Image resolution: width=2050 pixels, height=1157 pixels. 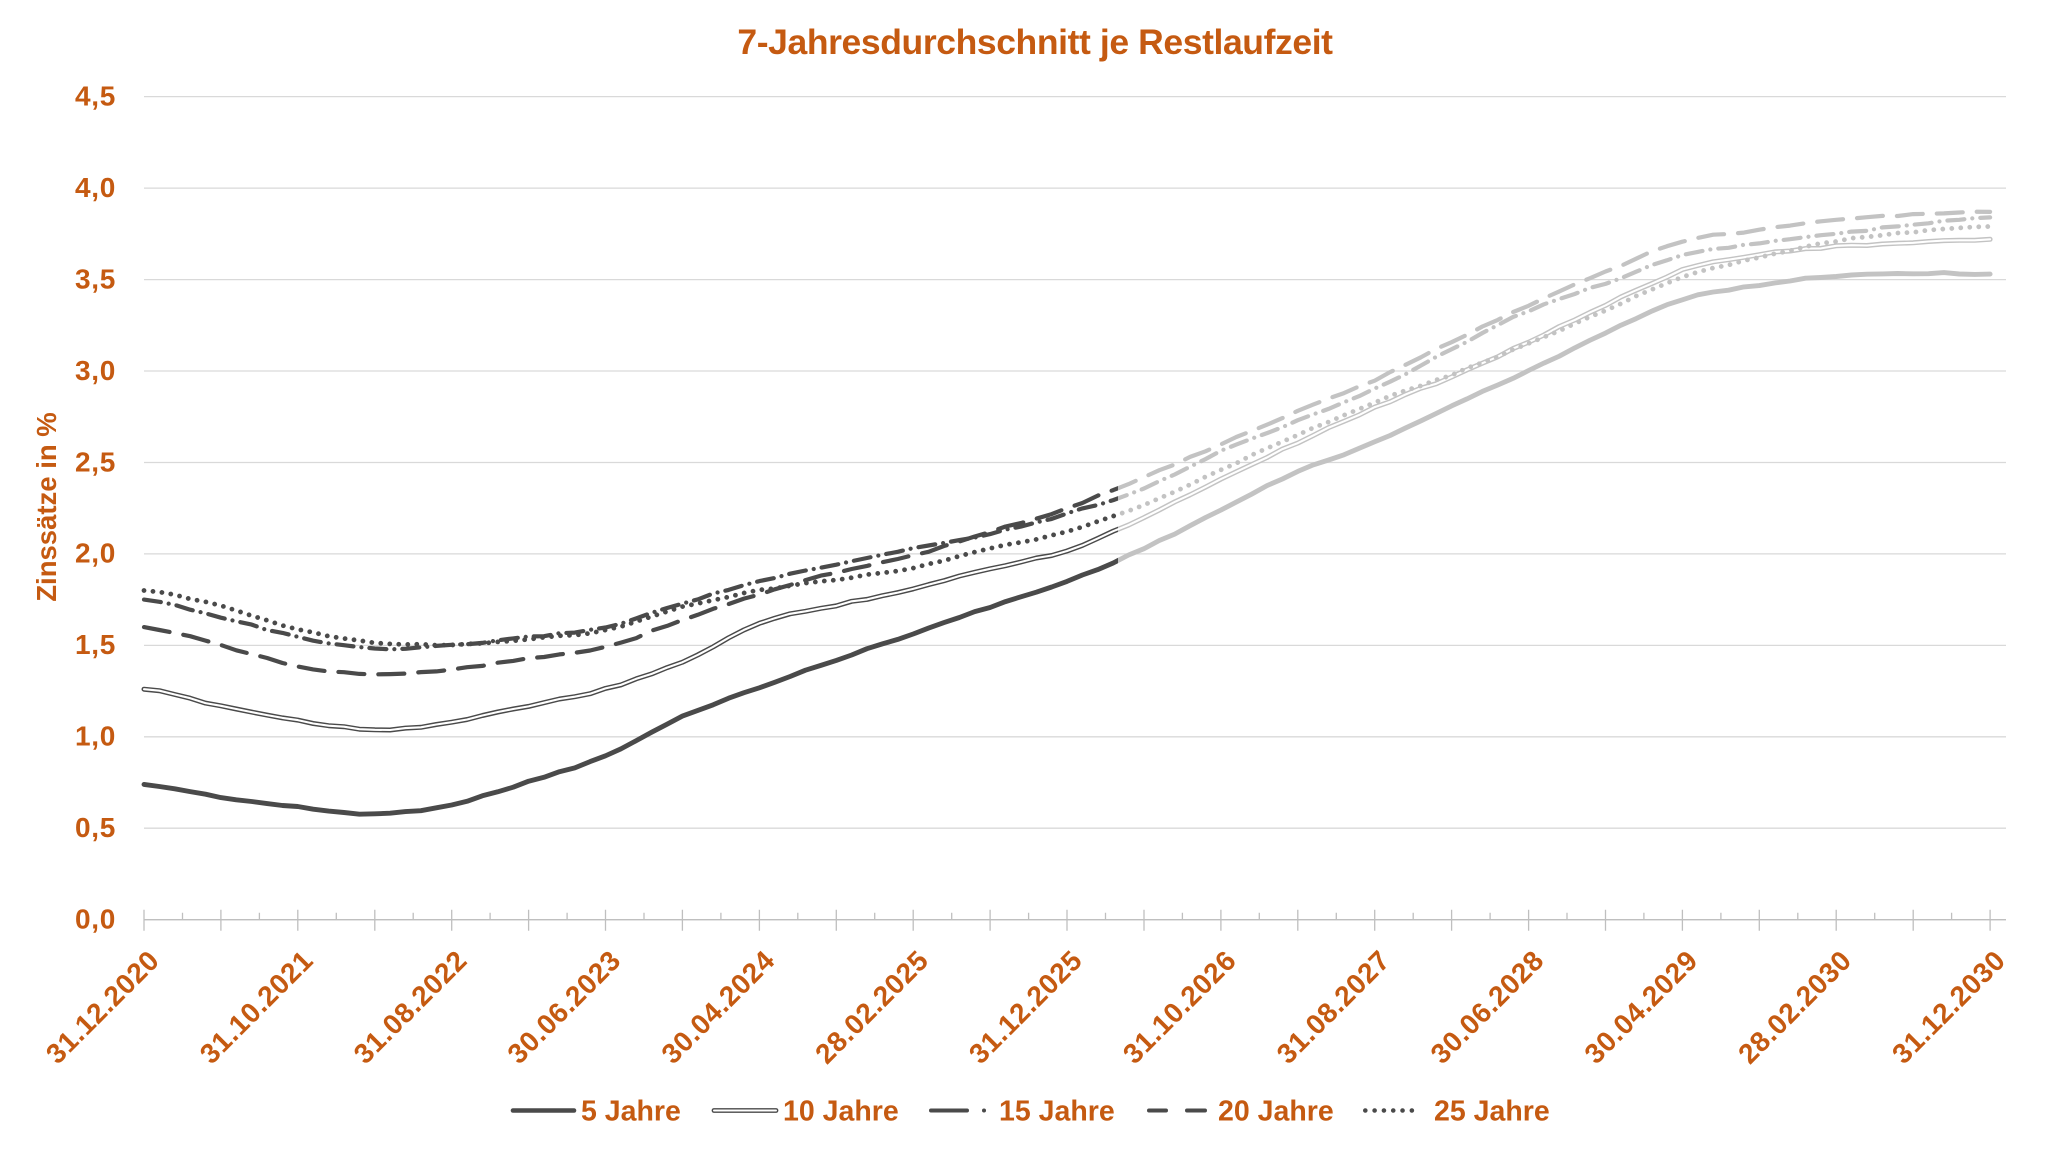 I want to click on svg-text: 4,0, so click(x=95, y=187).